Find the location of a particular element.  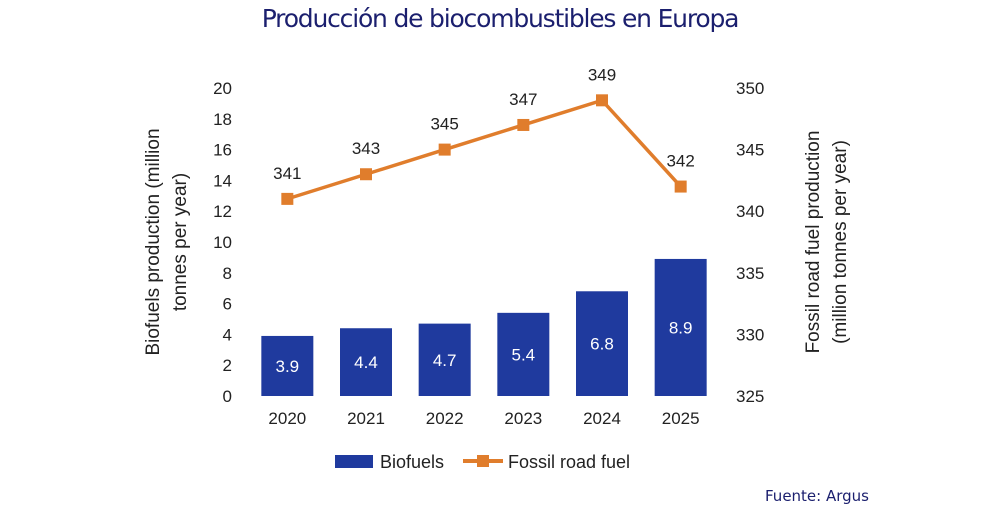

y-left-tick-label: 16 is located at coordinates (222, 150).